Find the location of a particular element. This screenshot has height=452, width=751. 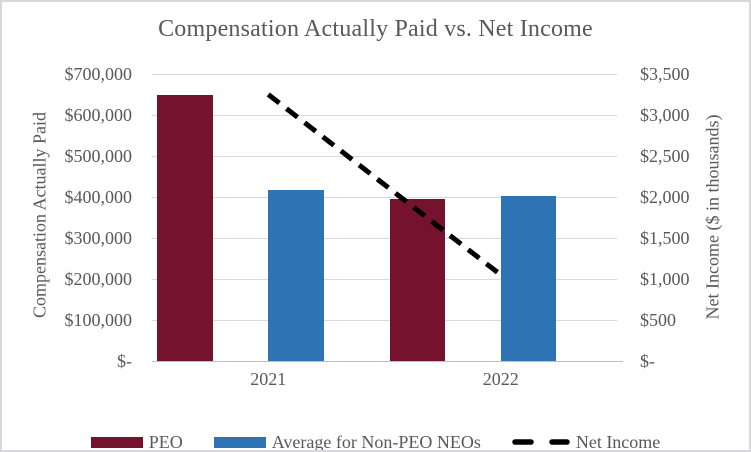

legend-item-non-peo-neos: Average for Non-PEO NEOs is located at coordinates (347, 441).